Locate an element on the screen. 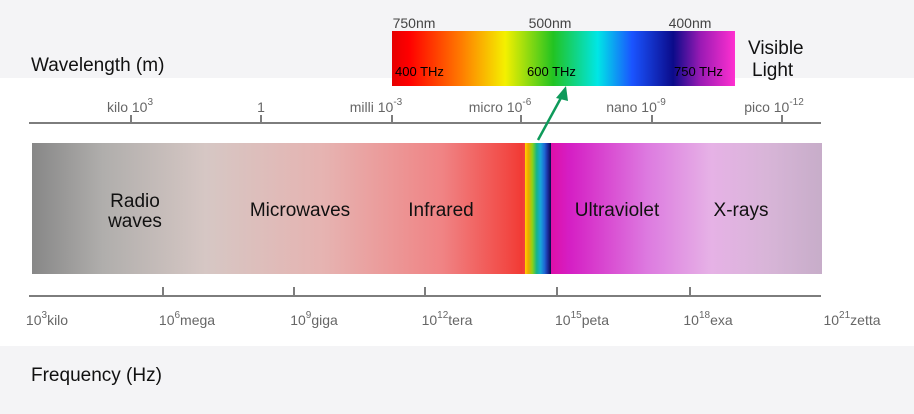  region-label-ultraviolet: Ultraviolet is located at coordinates (617, 210).